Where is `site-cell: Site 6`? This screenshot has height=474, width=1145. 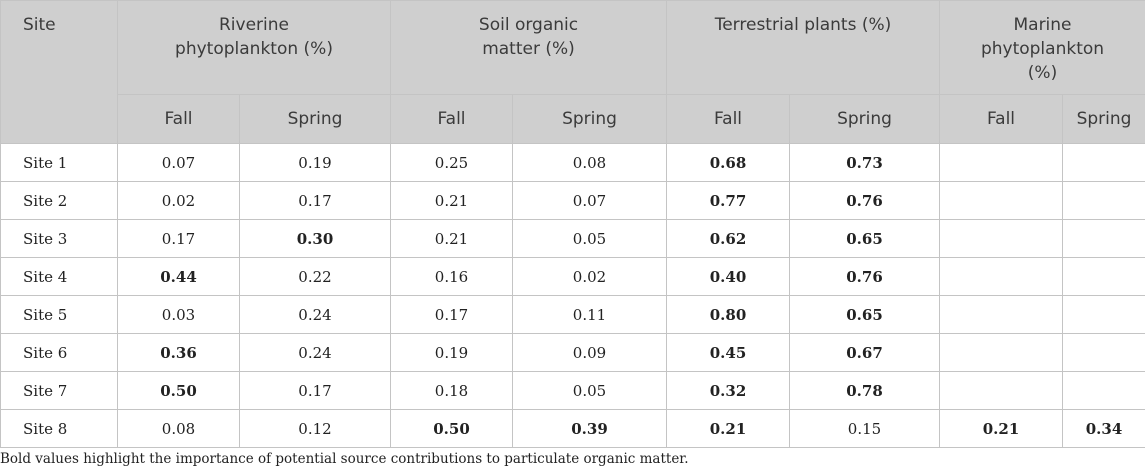 site-cell: Site 6 is located at coordinates (59, 352).